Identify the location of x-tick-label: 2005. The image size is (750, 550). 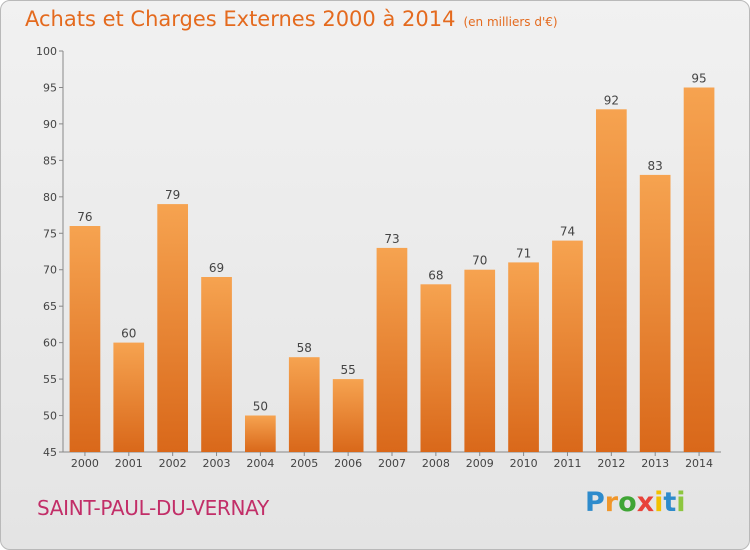
(304, 463).